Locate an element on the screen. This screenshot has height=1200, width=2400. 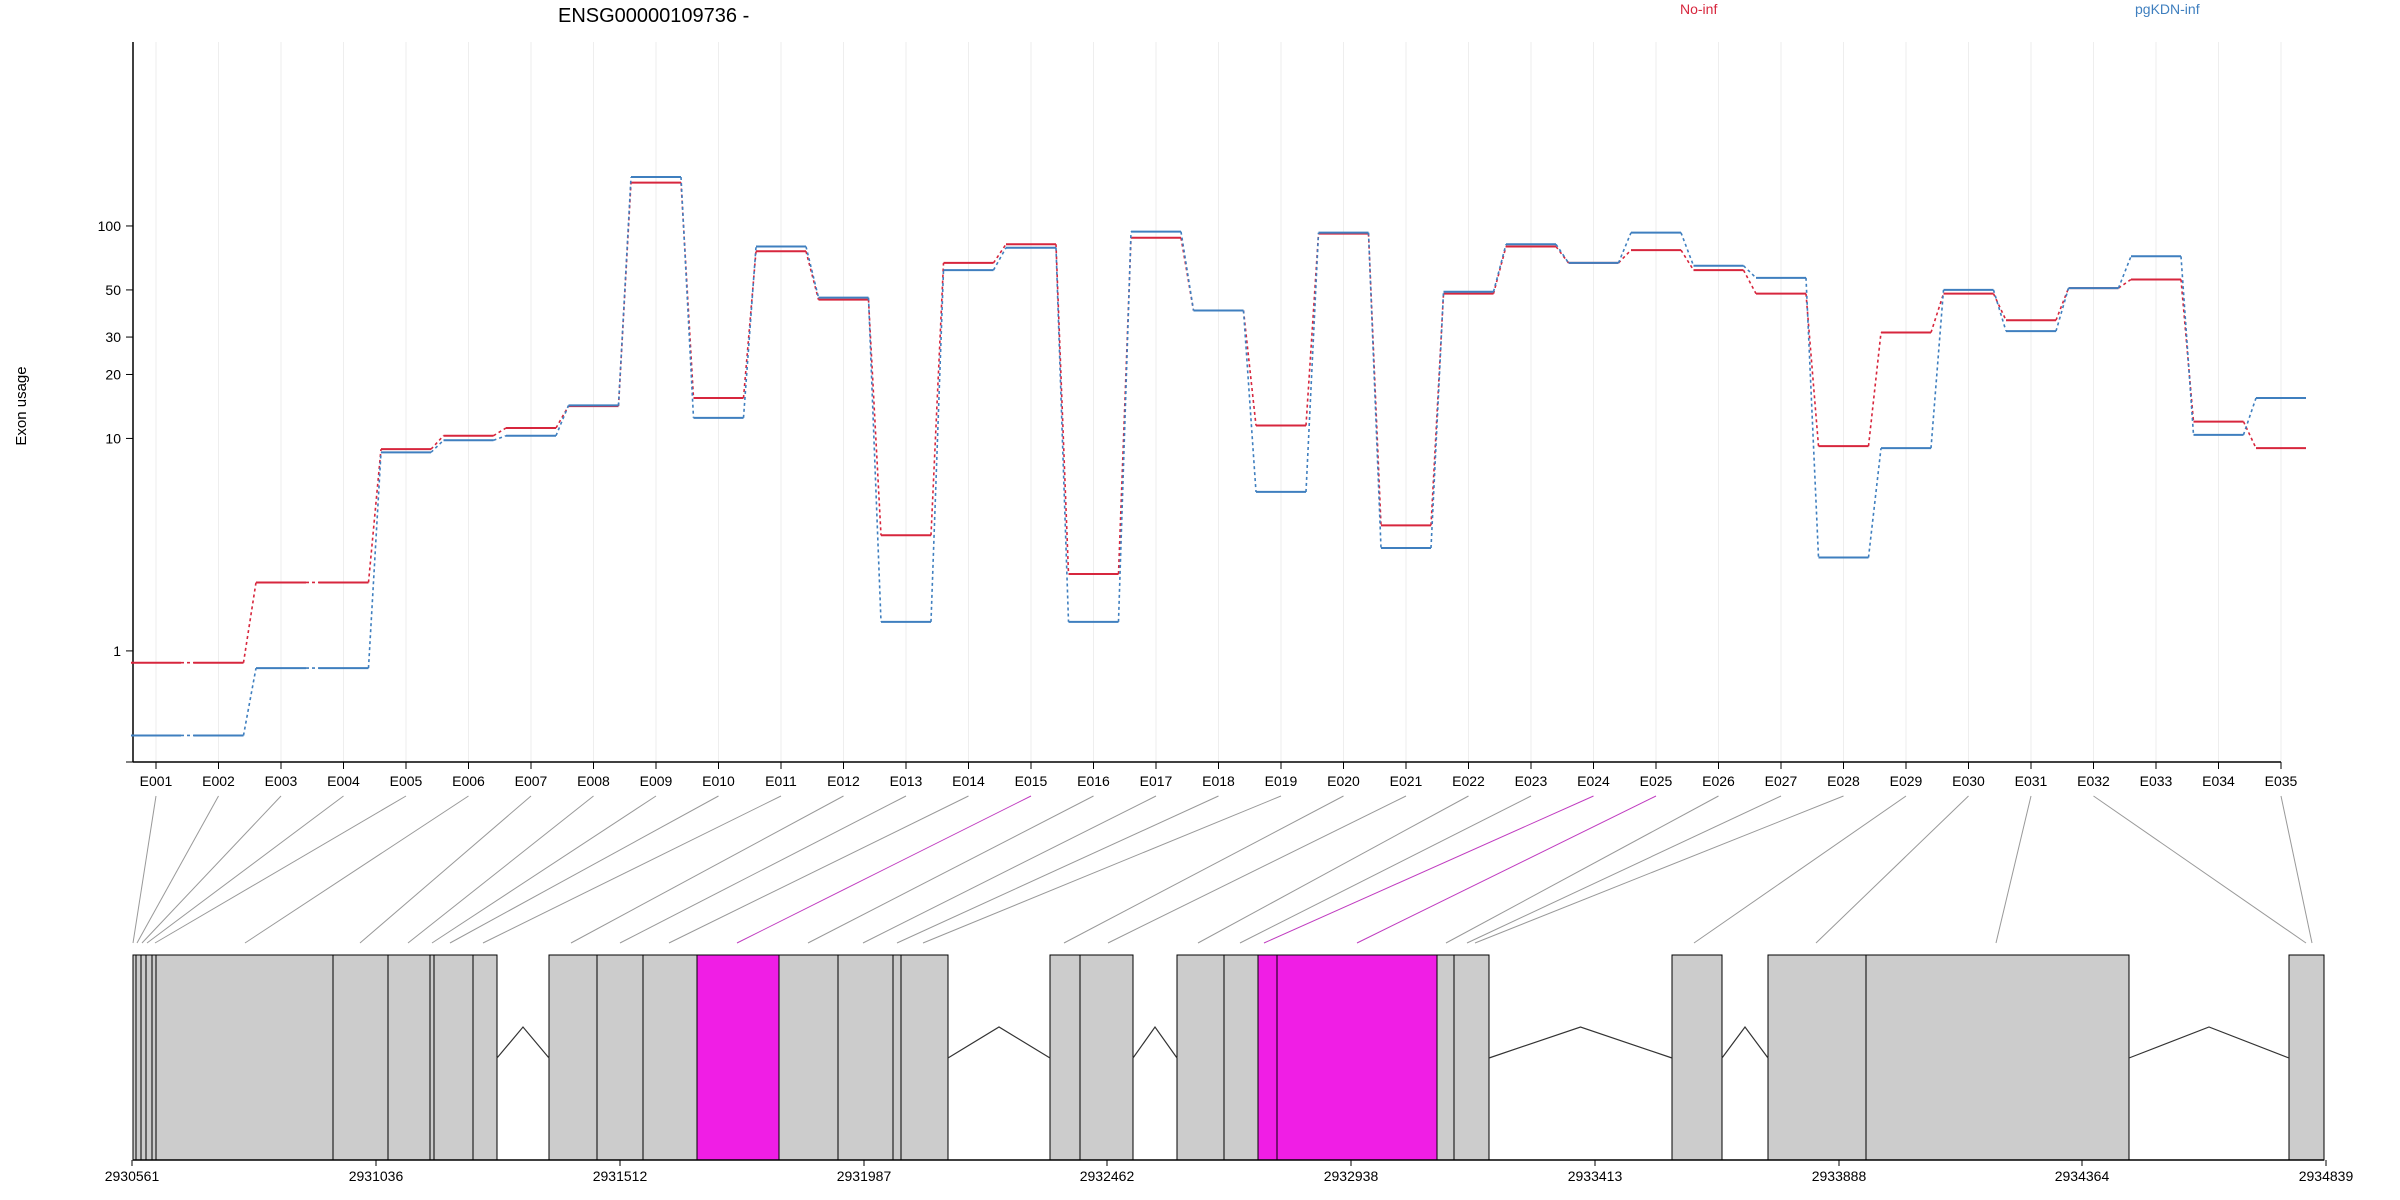
x-tick-label: E001 is located at coordinates (156, 781).